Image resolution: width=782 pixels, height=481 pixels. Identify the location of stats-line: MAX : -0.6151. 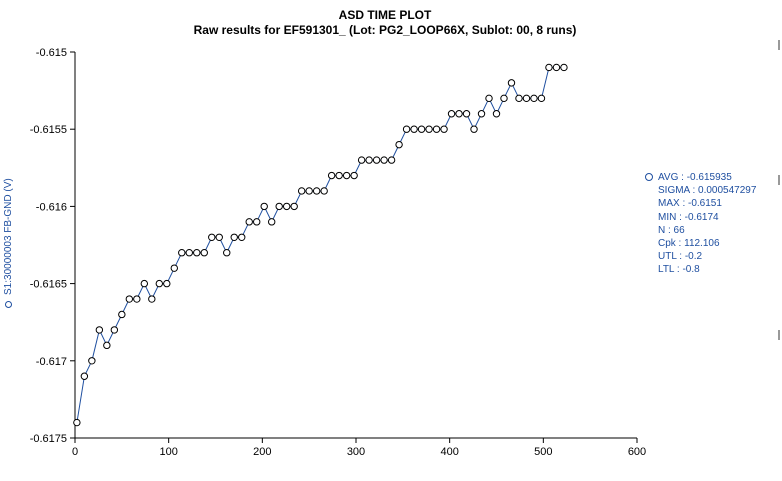
(700, 203).